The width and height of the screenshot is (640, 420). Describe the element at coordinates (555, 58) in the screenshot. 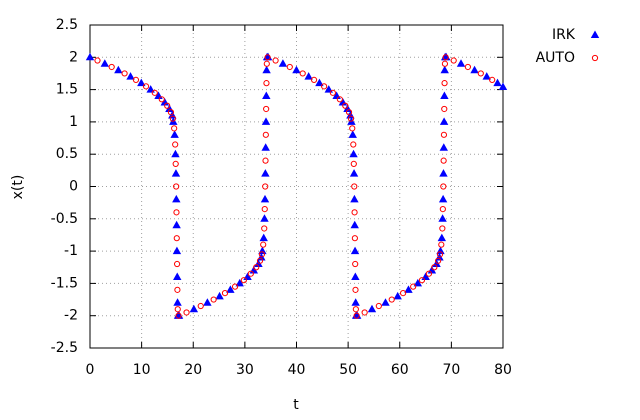

I see `legend-label: AUTO` at that location.